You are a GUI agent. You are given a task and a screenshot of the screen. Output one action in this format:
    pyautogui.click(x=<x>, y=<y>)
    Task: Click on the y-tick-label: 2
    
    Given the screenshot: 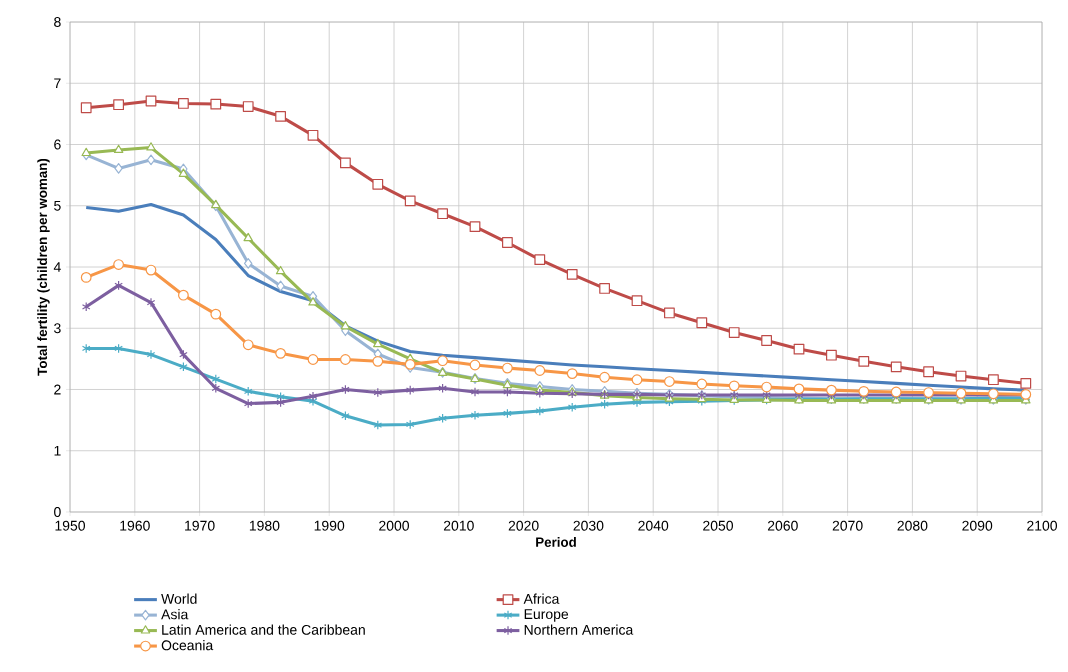 What is the action you would take?
    pyautogui.click(x=57, y=389)
    